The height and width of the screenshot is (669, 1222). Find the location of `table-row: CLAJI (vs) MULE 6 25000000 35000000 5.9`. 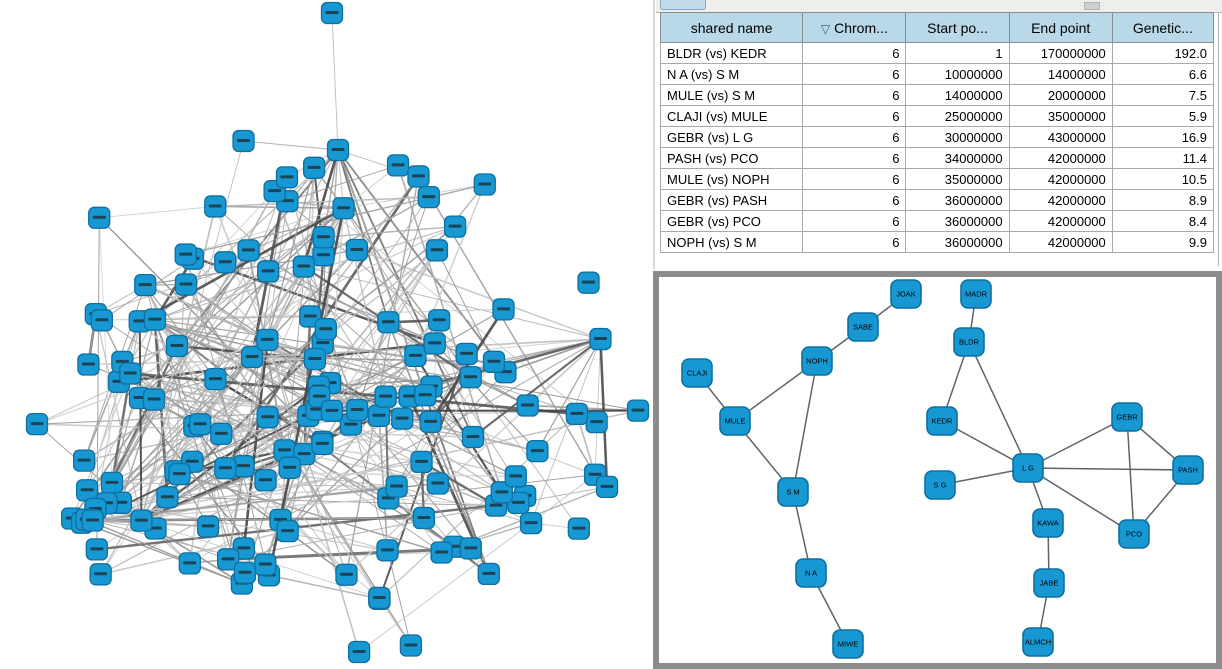

table-row: CLAJI (vs) MULE 6 25000000 35000000 5.9 is located at coordinates (937, 116).